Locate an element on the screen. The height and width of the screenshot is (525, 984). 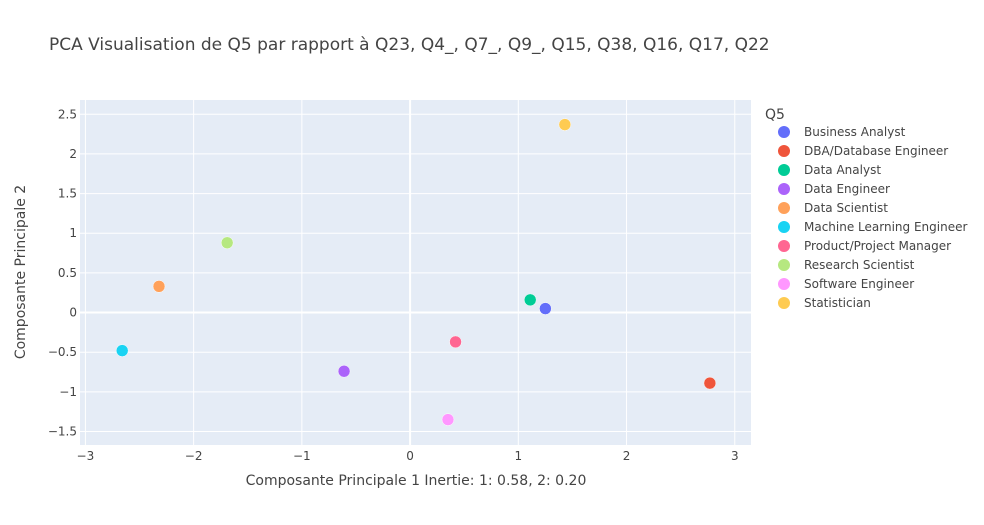
legend-label: Software Engineer is located at coordinates (859, 284).